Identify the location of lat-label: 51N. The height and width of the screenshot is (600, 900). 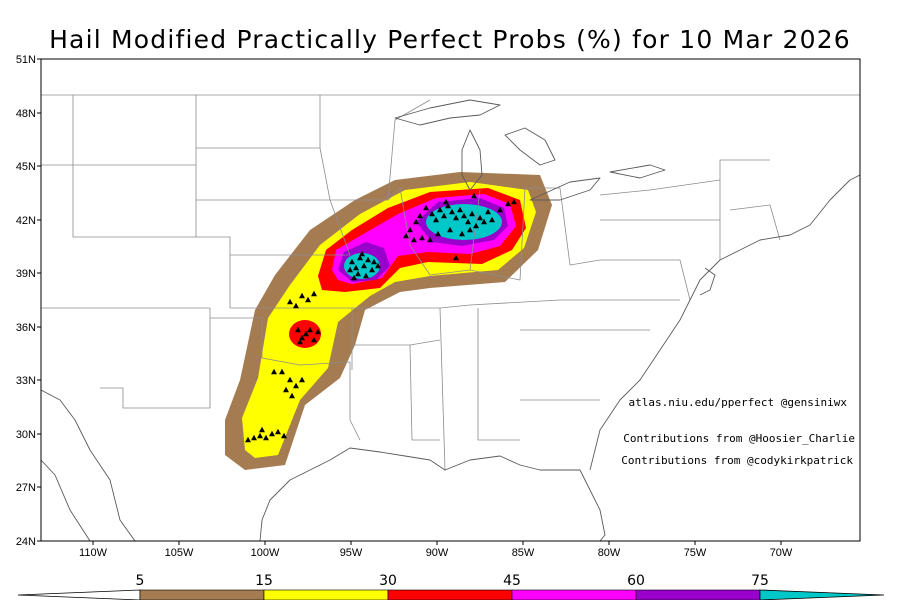
(26, 60).